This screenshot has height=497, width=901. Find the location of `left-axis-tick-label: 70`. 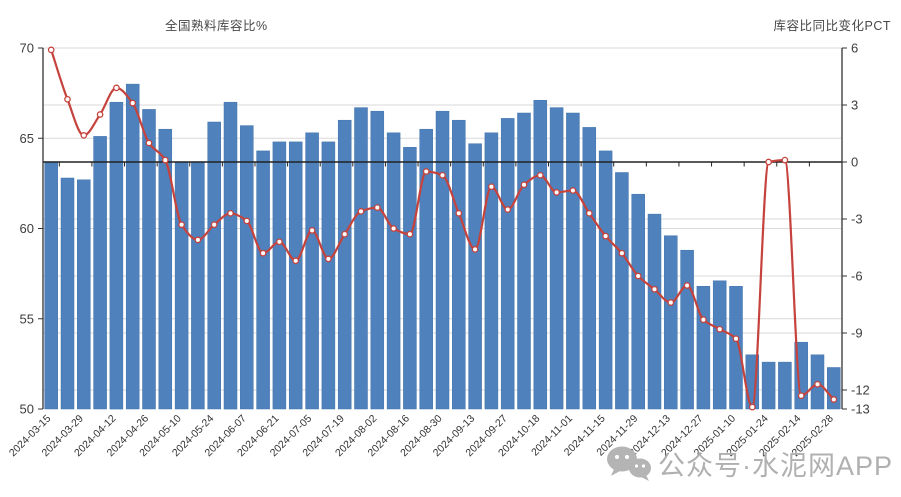

left-axis-tick-label: 70 is located at coordinates (27, 48).